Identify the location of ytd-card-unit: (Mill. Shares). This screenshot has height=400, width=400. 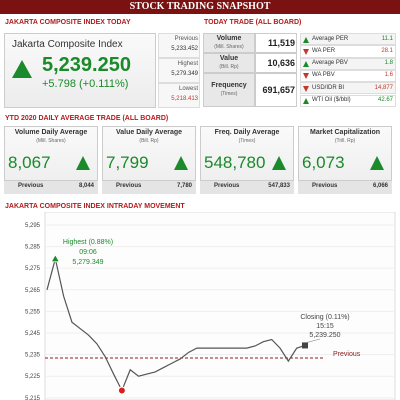
(51, 141).